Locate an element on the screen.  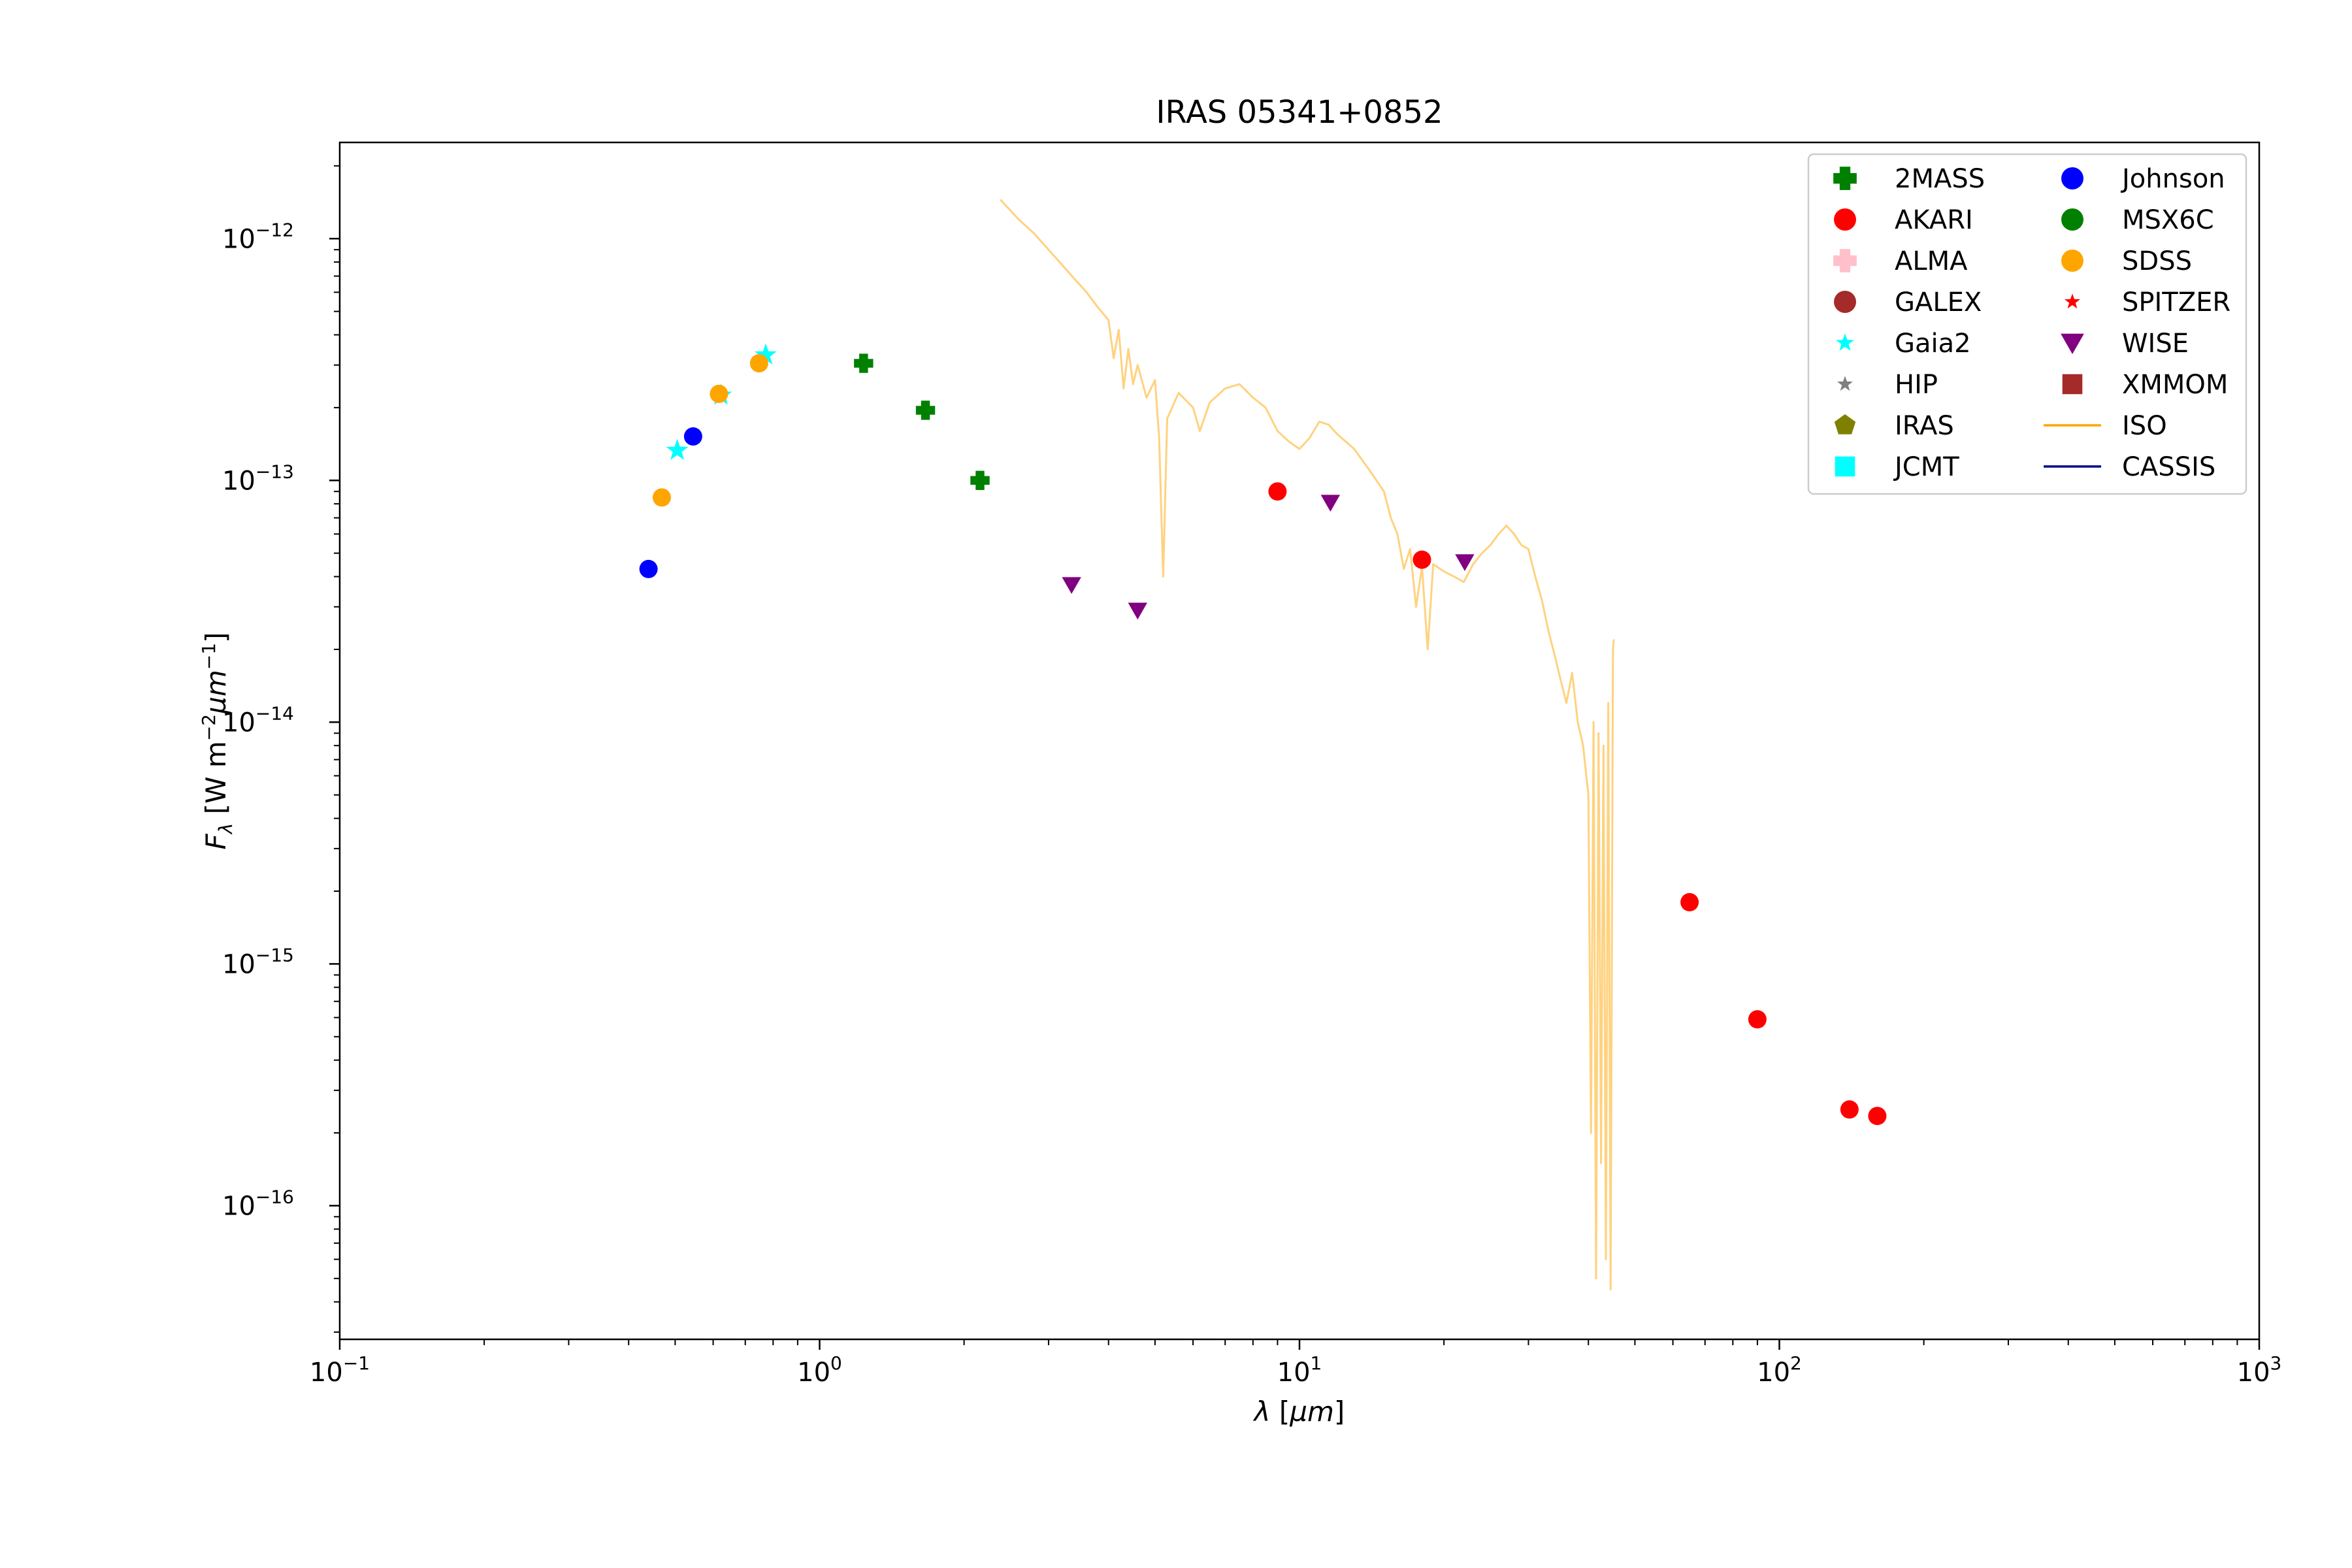
legend-item-spitzer: SPITZER is located at coordinates (2147, 302).